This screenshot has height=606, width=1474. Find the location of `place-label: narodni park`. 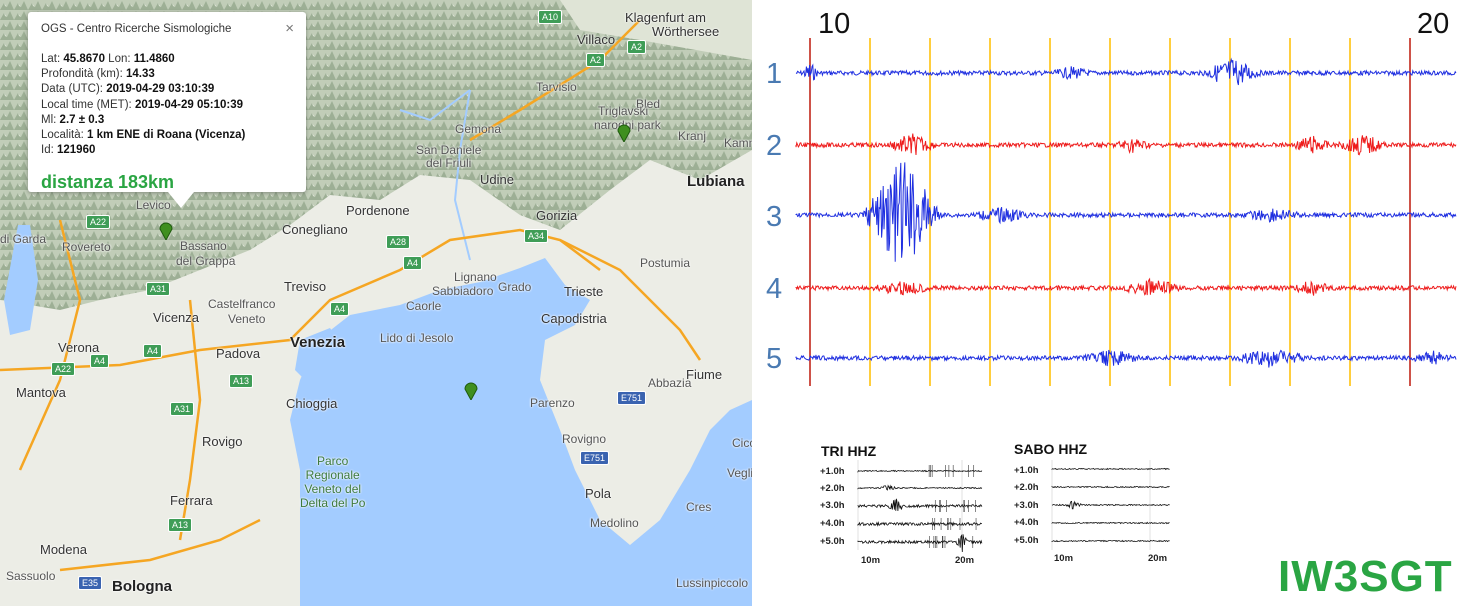

place-label: narodni park is located at coordinates (627, 125).